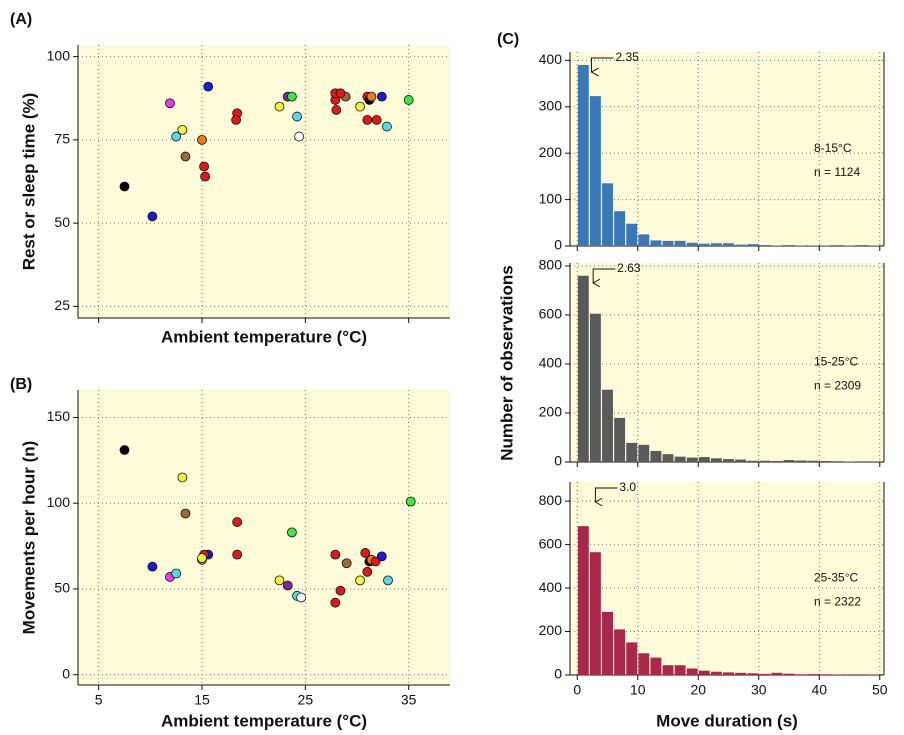 This screenshot has width=904, height=735. I want to click on y-axis-label: Movements per hour (n), so click(28, 538).